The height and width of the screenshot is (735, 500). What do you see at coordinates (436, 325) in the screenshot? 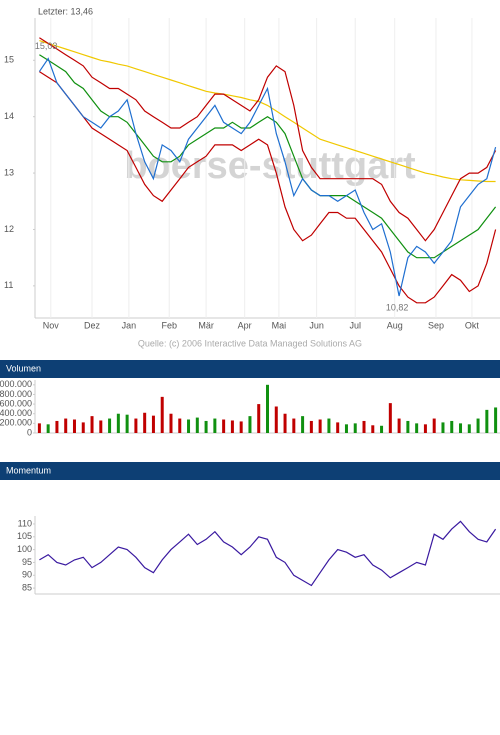
I see `x-tick-label: Sep` at bounding box center [436, 325].